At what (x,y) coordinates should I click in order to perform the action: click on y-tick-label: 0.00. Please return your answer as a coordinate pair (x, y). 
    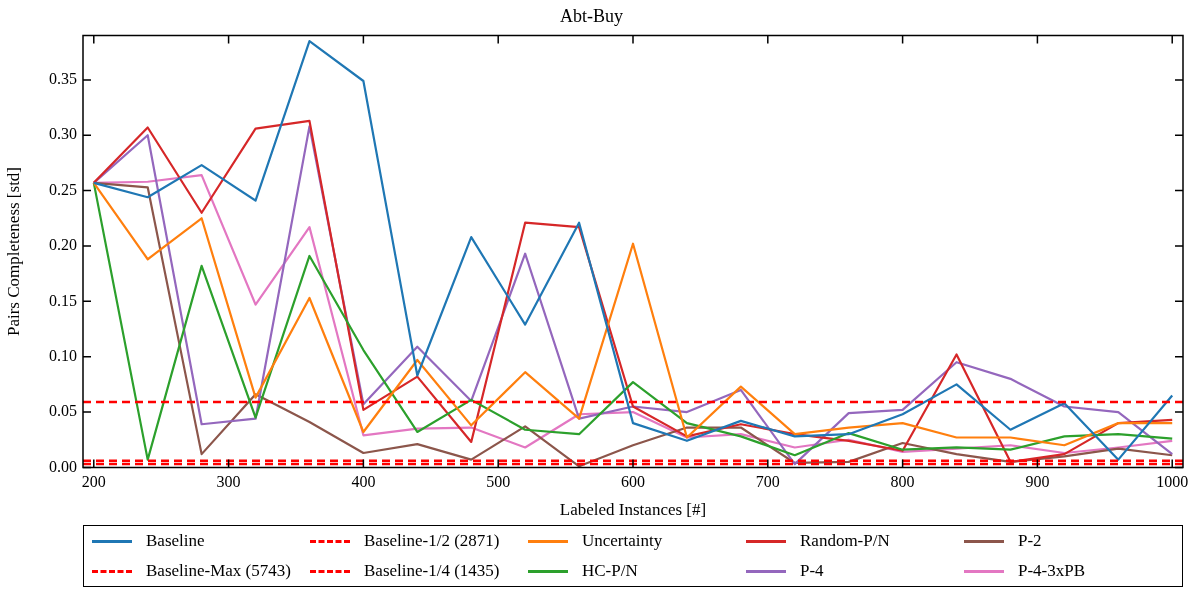
    Looking at the image, I should click on (63, 466).